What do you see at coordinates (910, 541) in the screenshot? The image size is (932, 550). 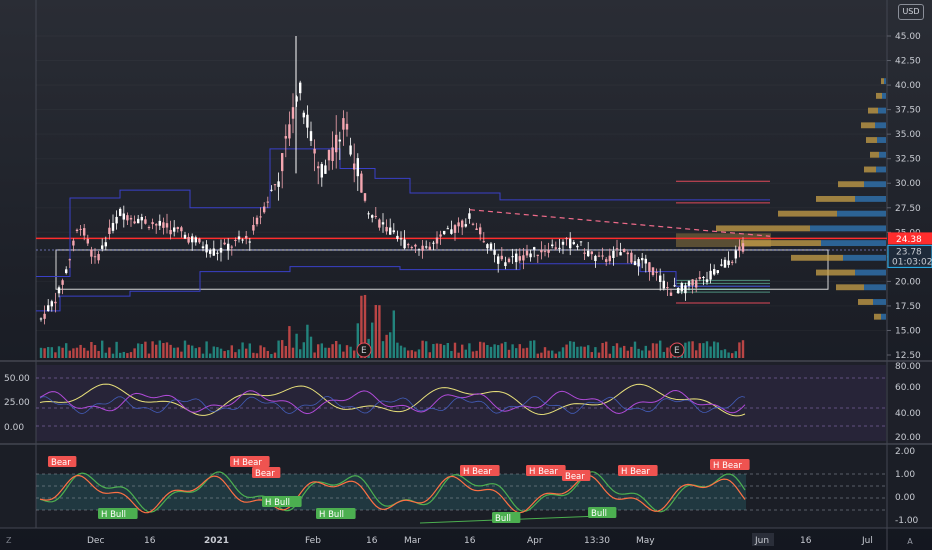 I see `auto-scale-button: A` at bounding box center [910, 541].